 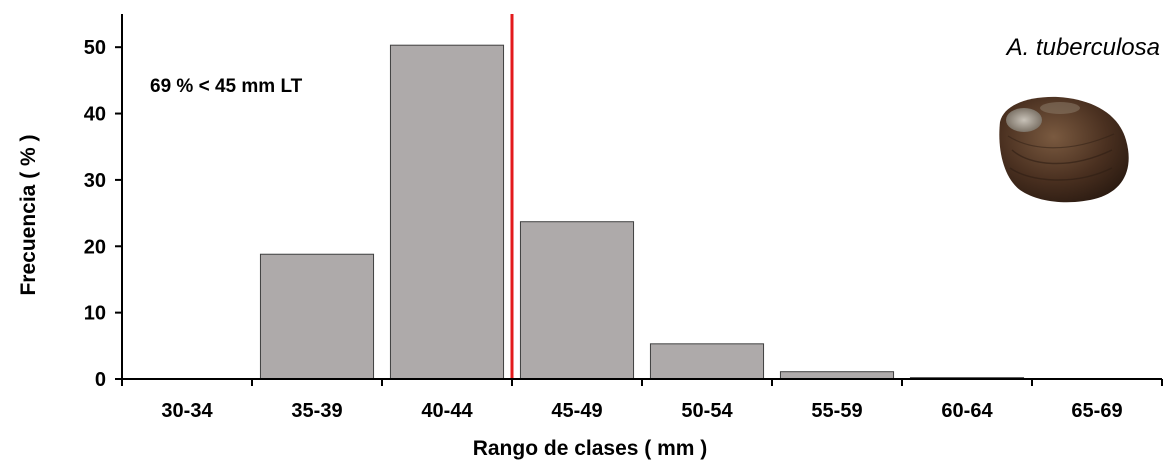 I want to click on y-ticks-group: 0 10 20 30 40 50, so click(x=103, y=214).